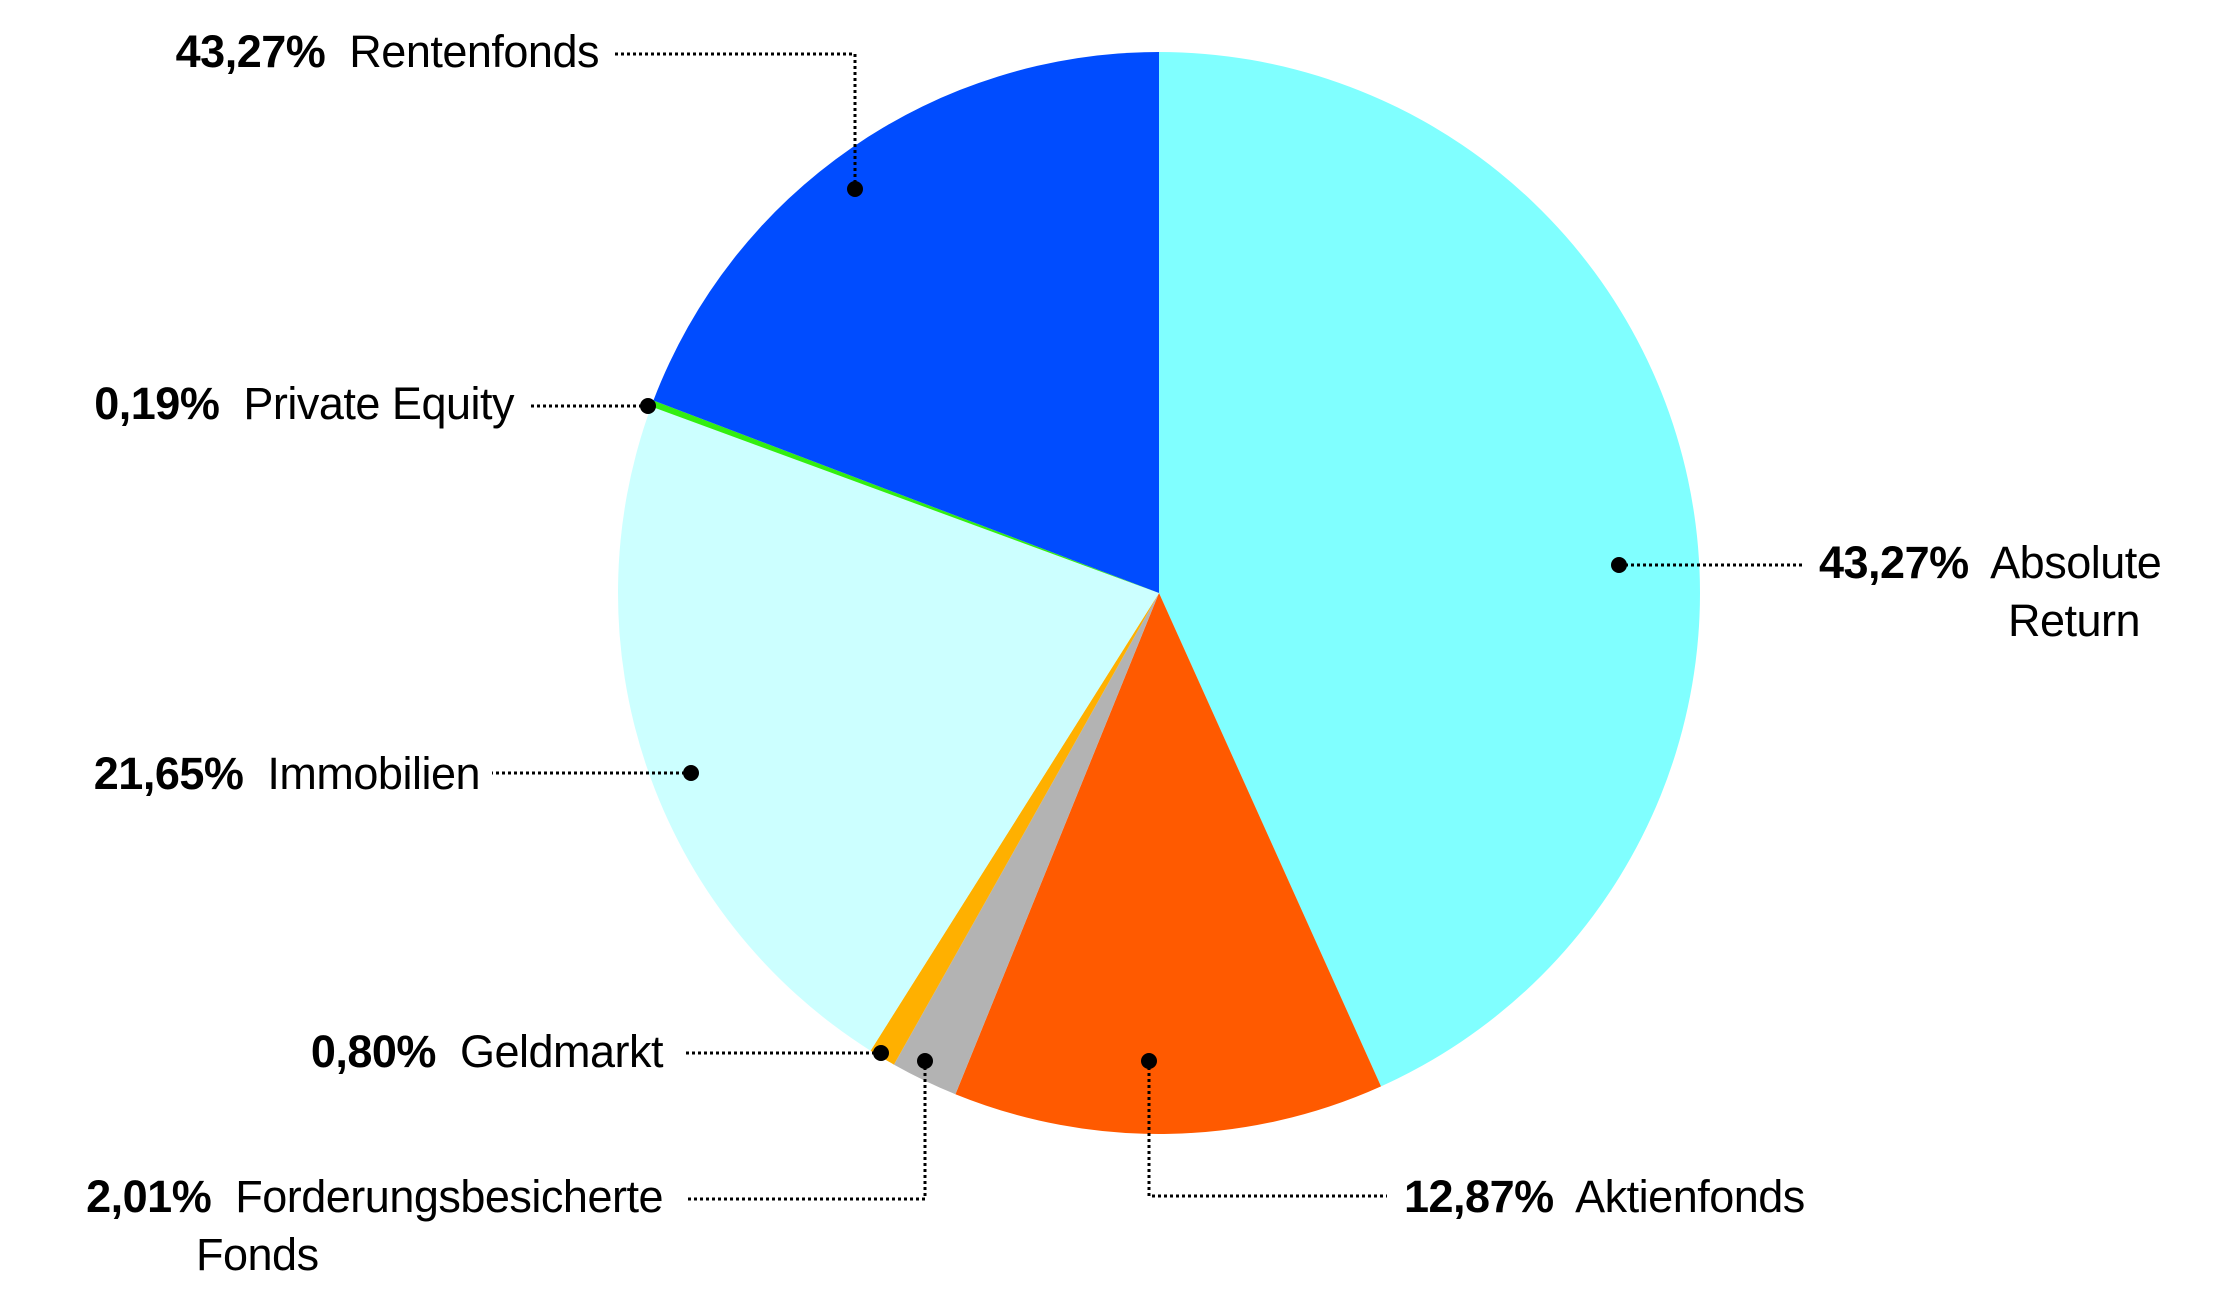 The height and width of the screenshot is (1292, 2213). I want to click on dot-private-equity, so click(648, 406).